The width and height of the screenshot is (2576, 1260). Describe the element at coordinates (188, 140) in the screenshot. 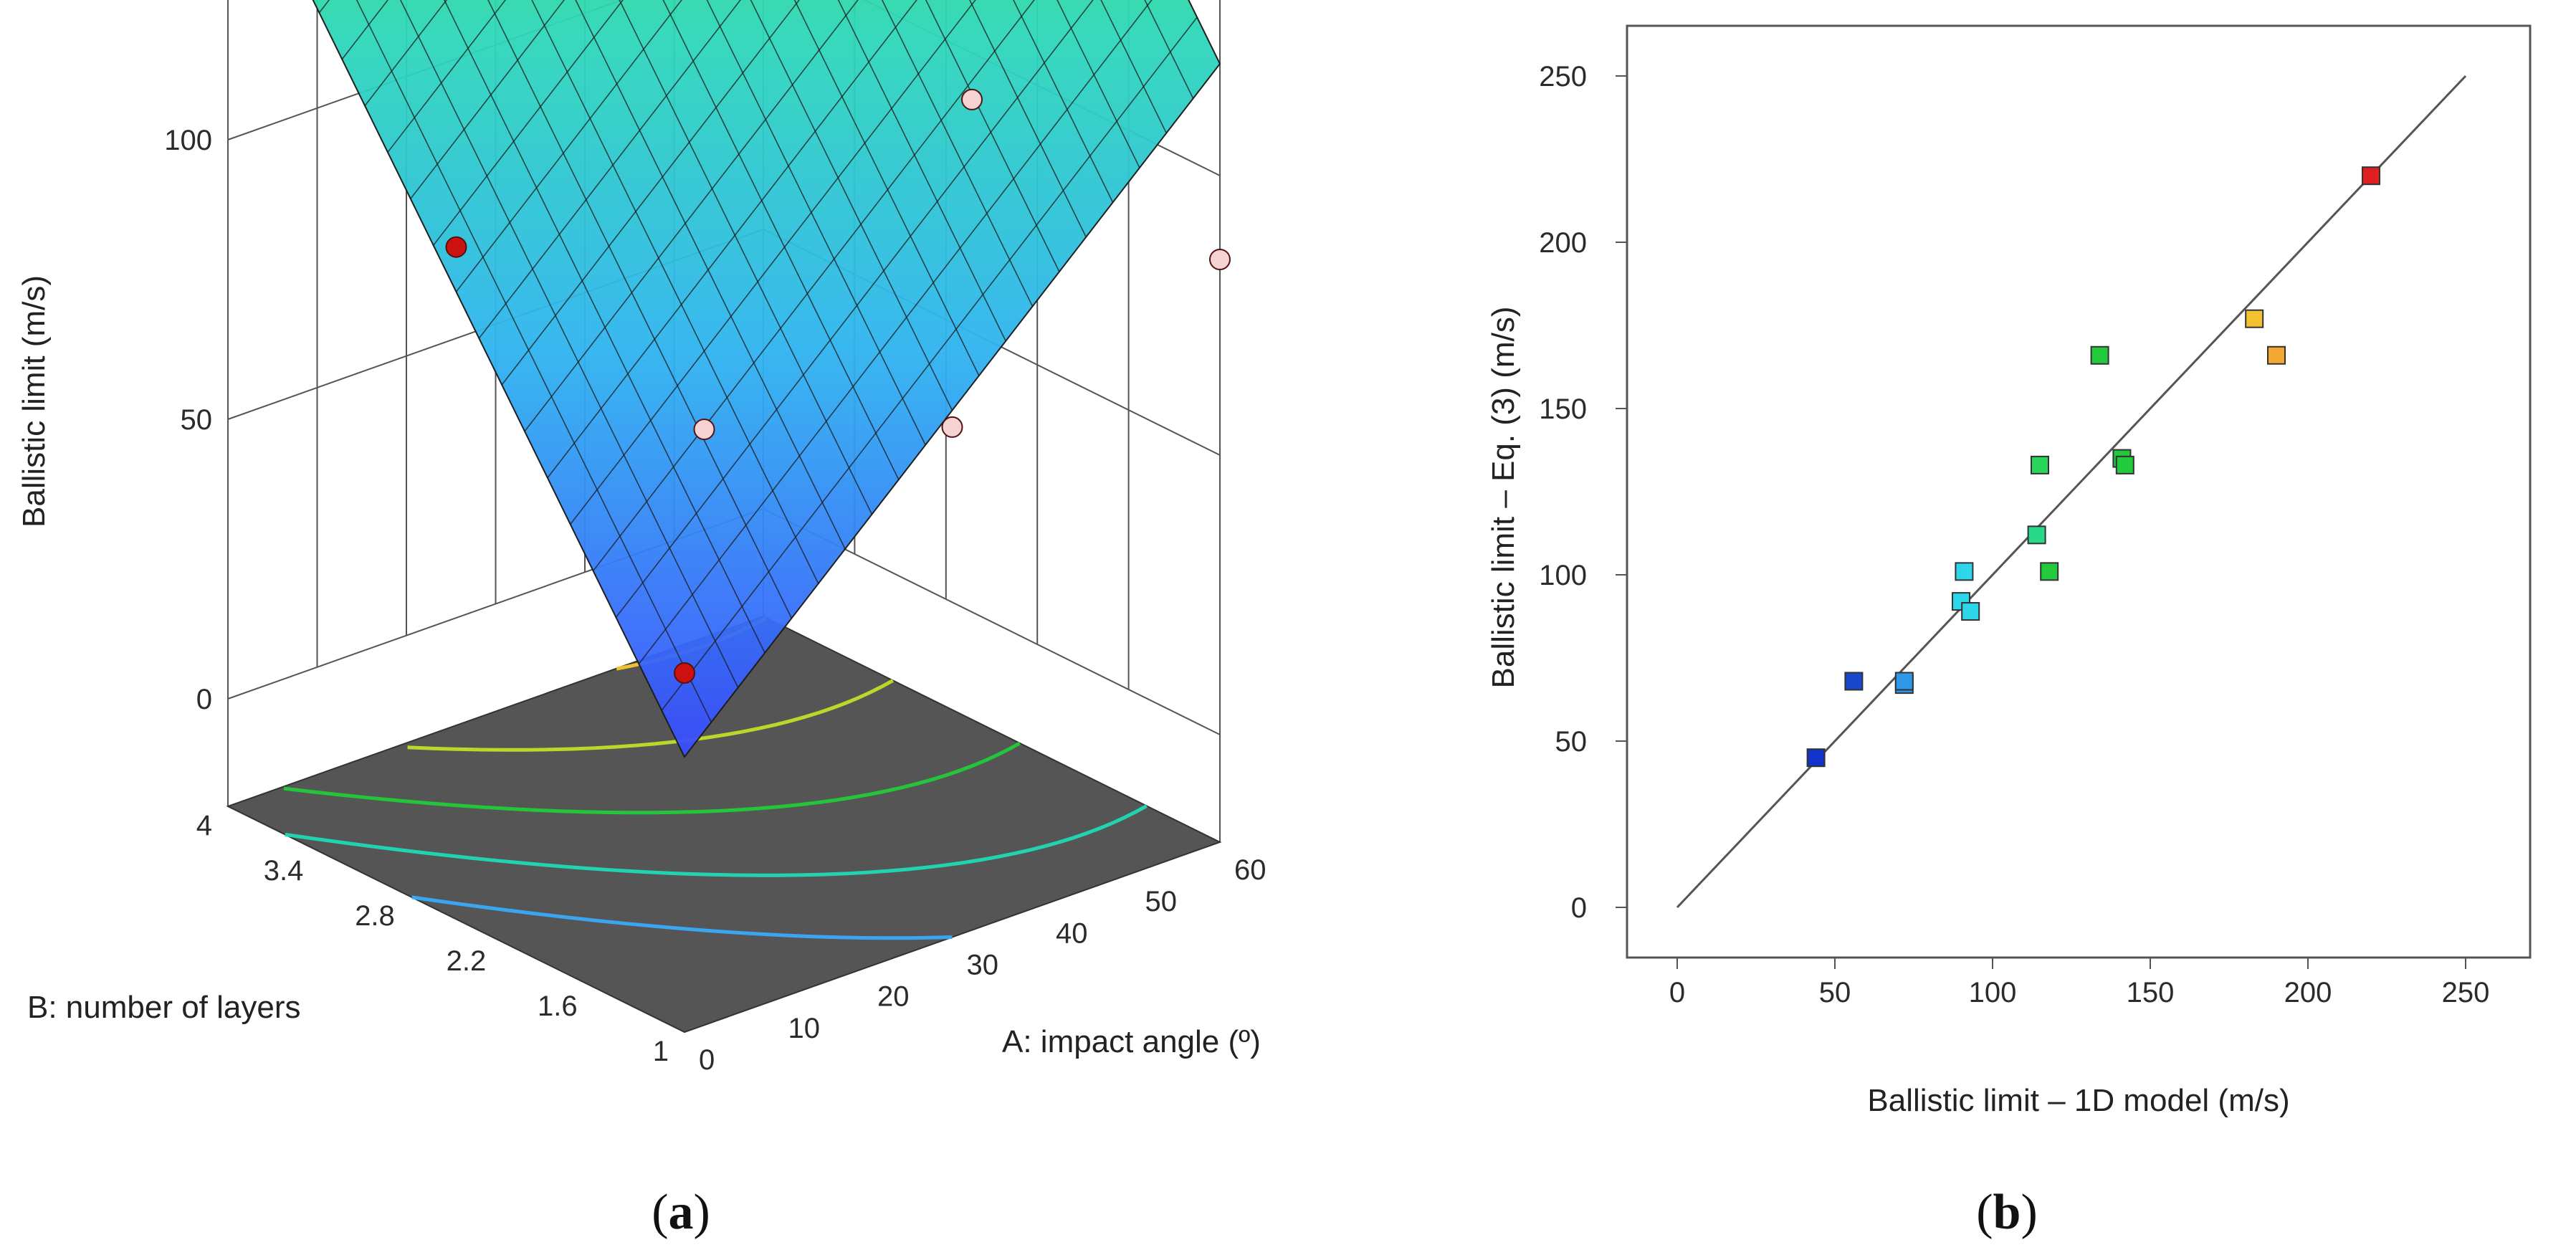

I see `z-tick-label: 100` at that location.